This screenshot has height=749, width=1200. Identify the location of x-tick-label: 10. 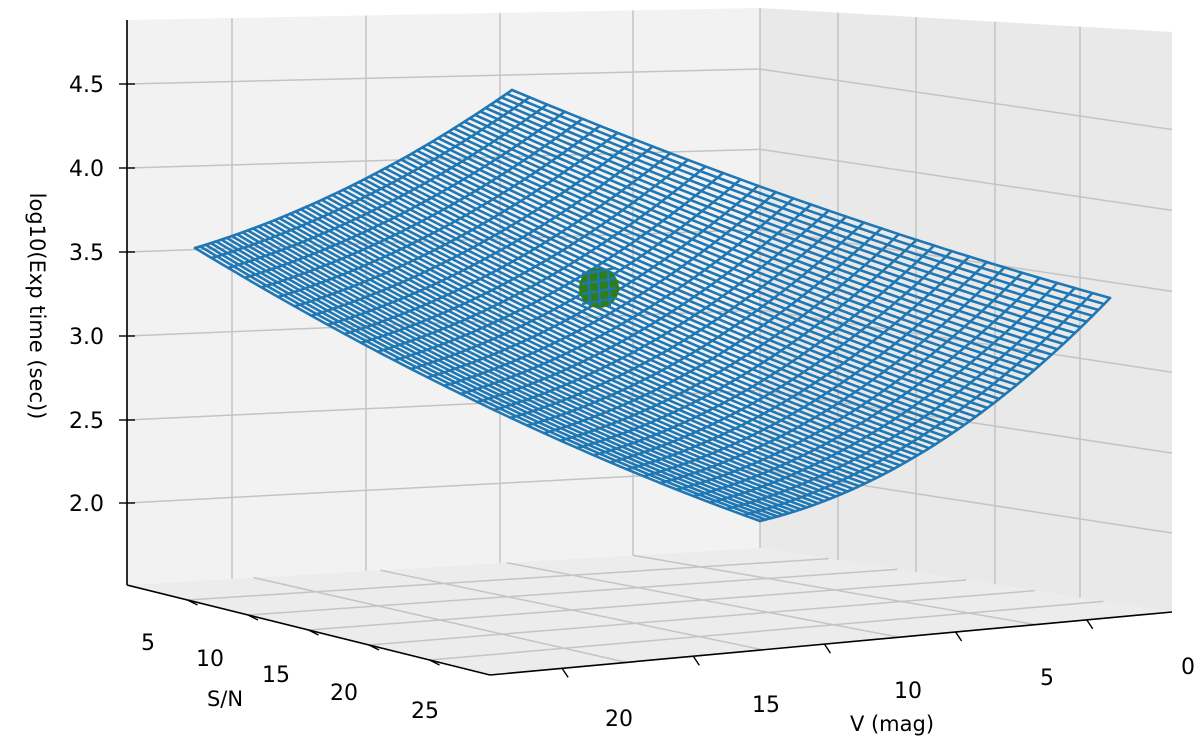
(908, 691).